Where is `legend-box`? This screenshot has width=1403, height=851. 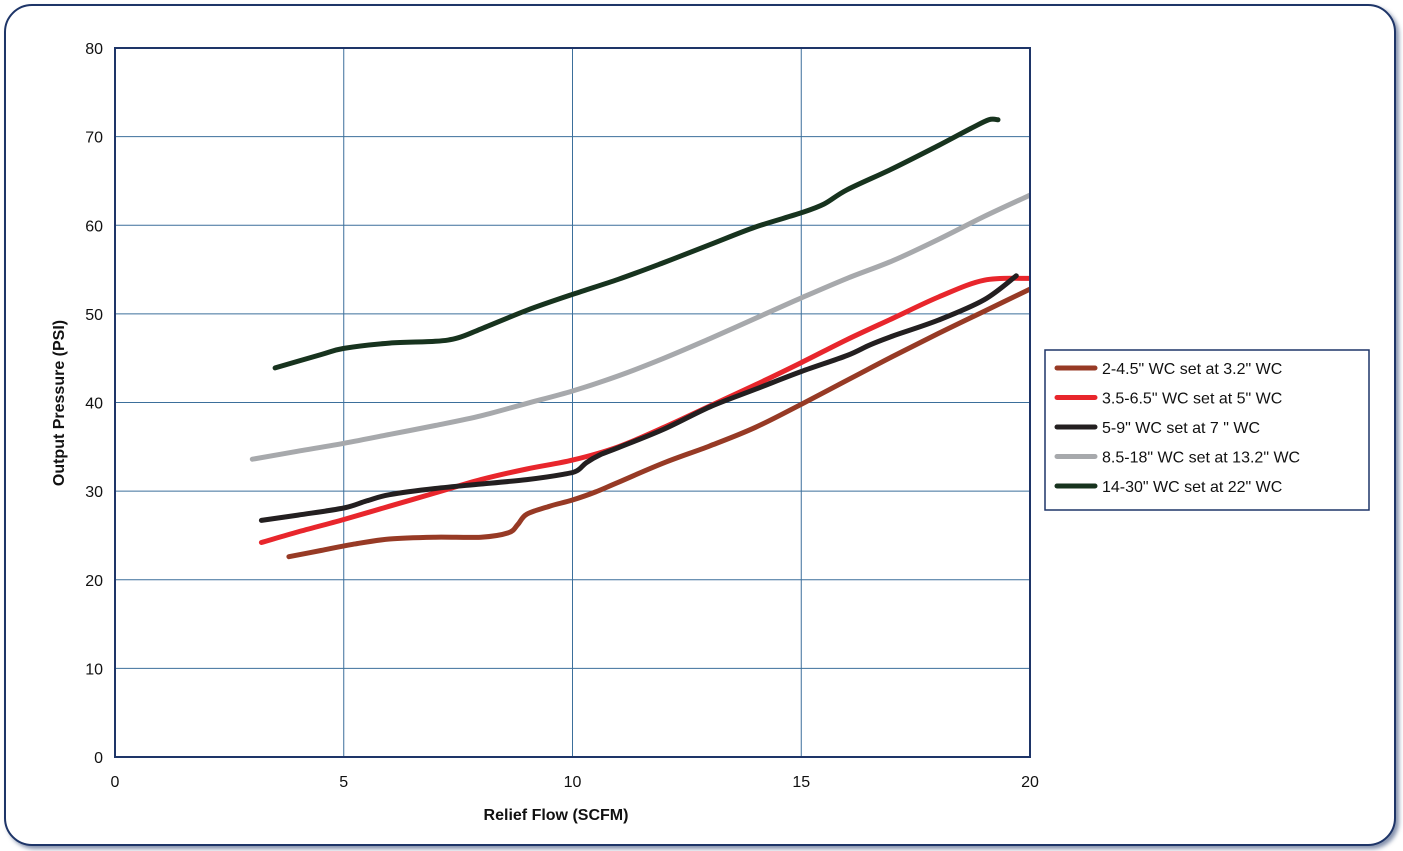 legend-box is located at coordinates (1207, 430).